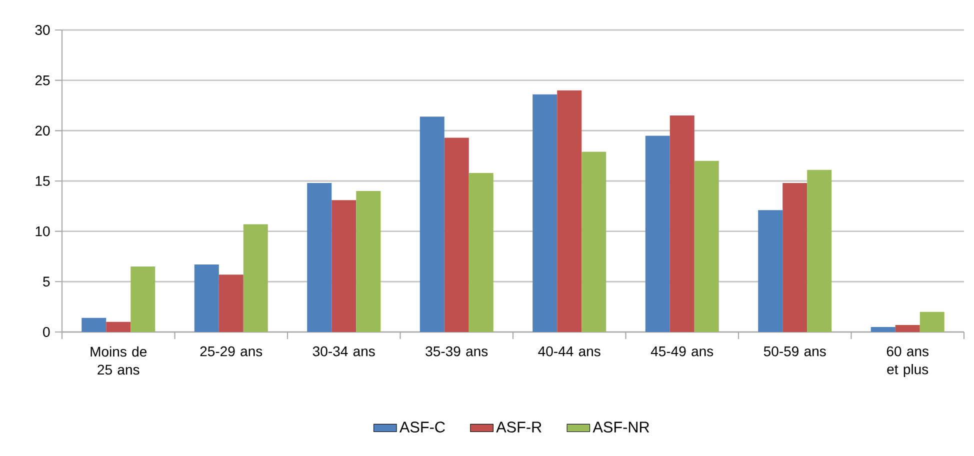 This screenshot has width=974, height=456. What do you see at coordinates (42, 80) in the screenshot?
I see `y-tick-label: 25` at bounding box center [42, 80].